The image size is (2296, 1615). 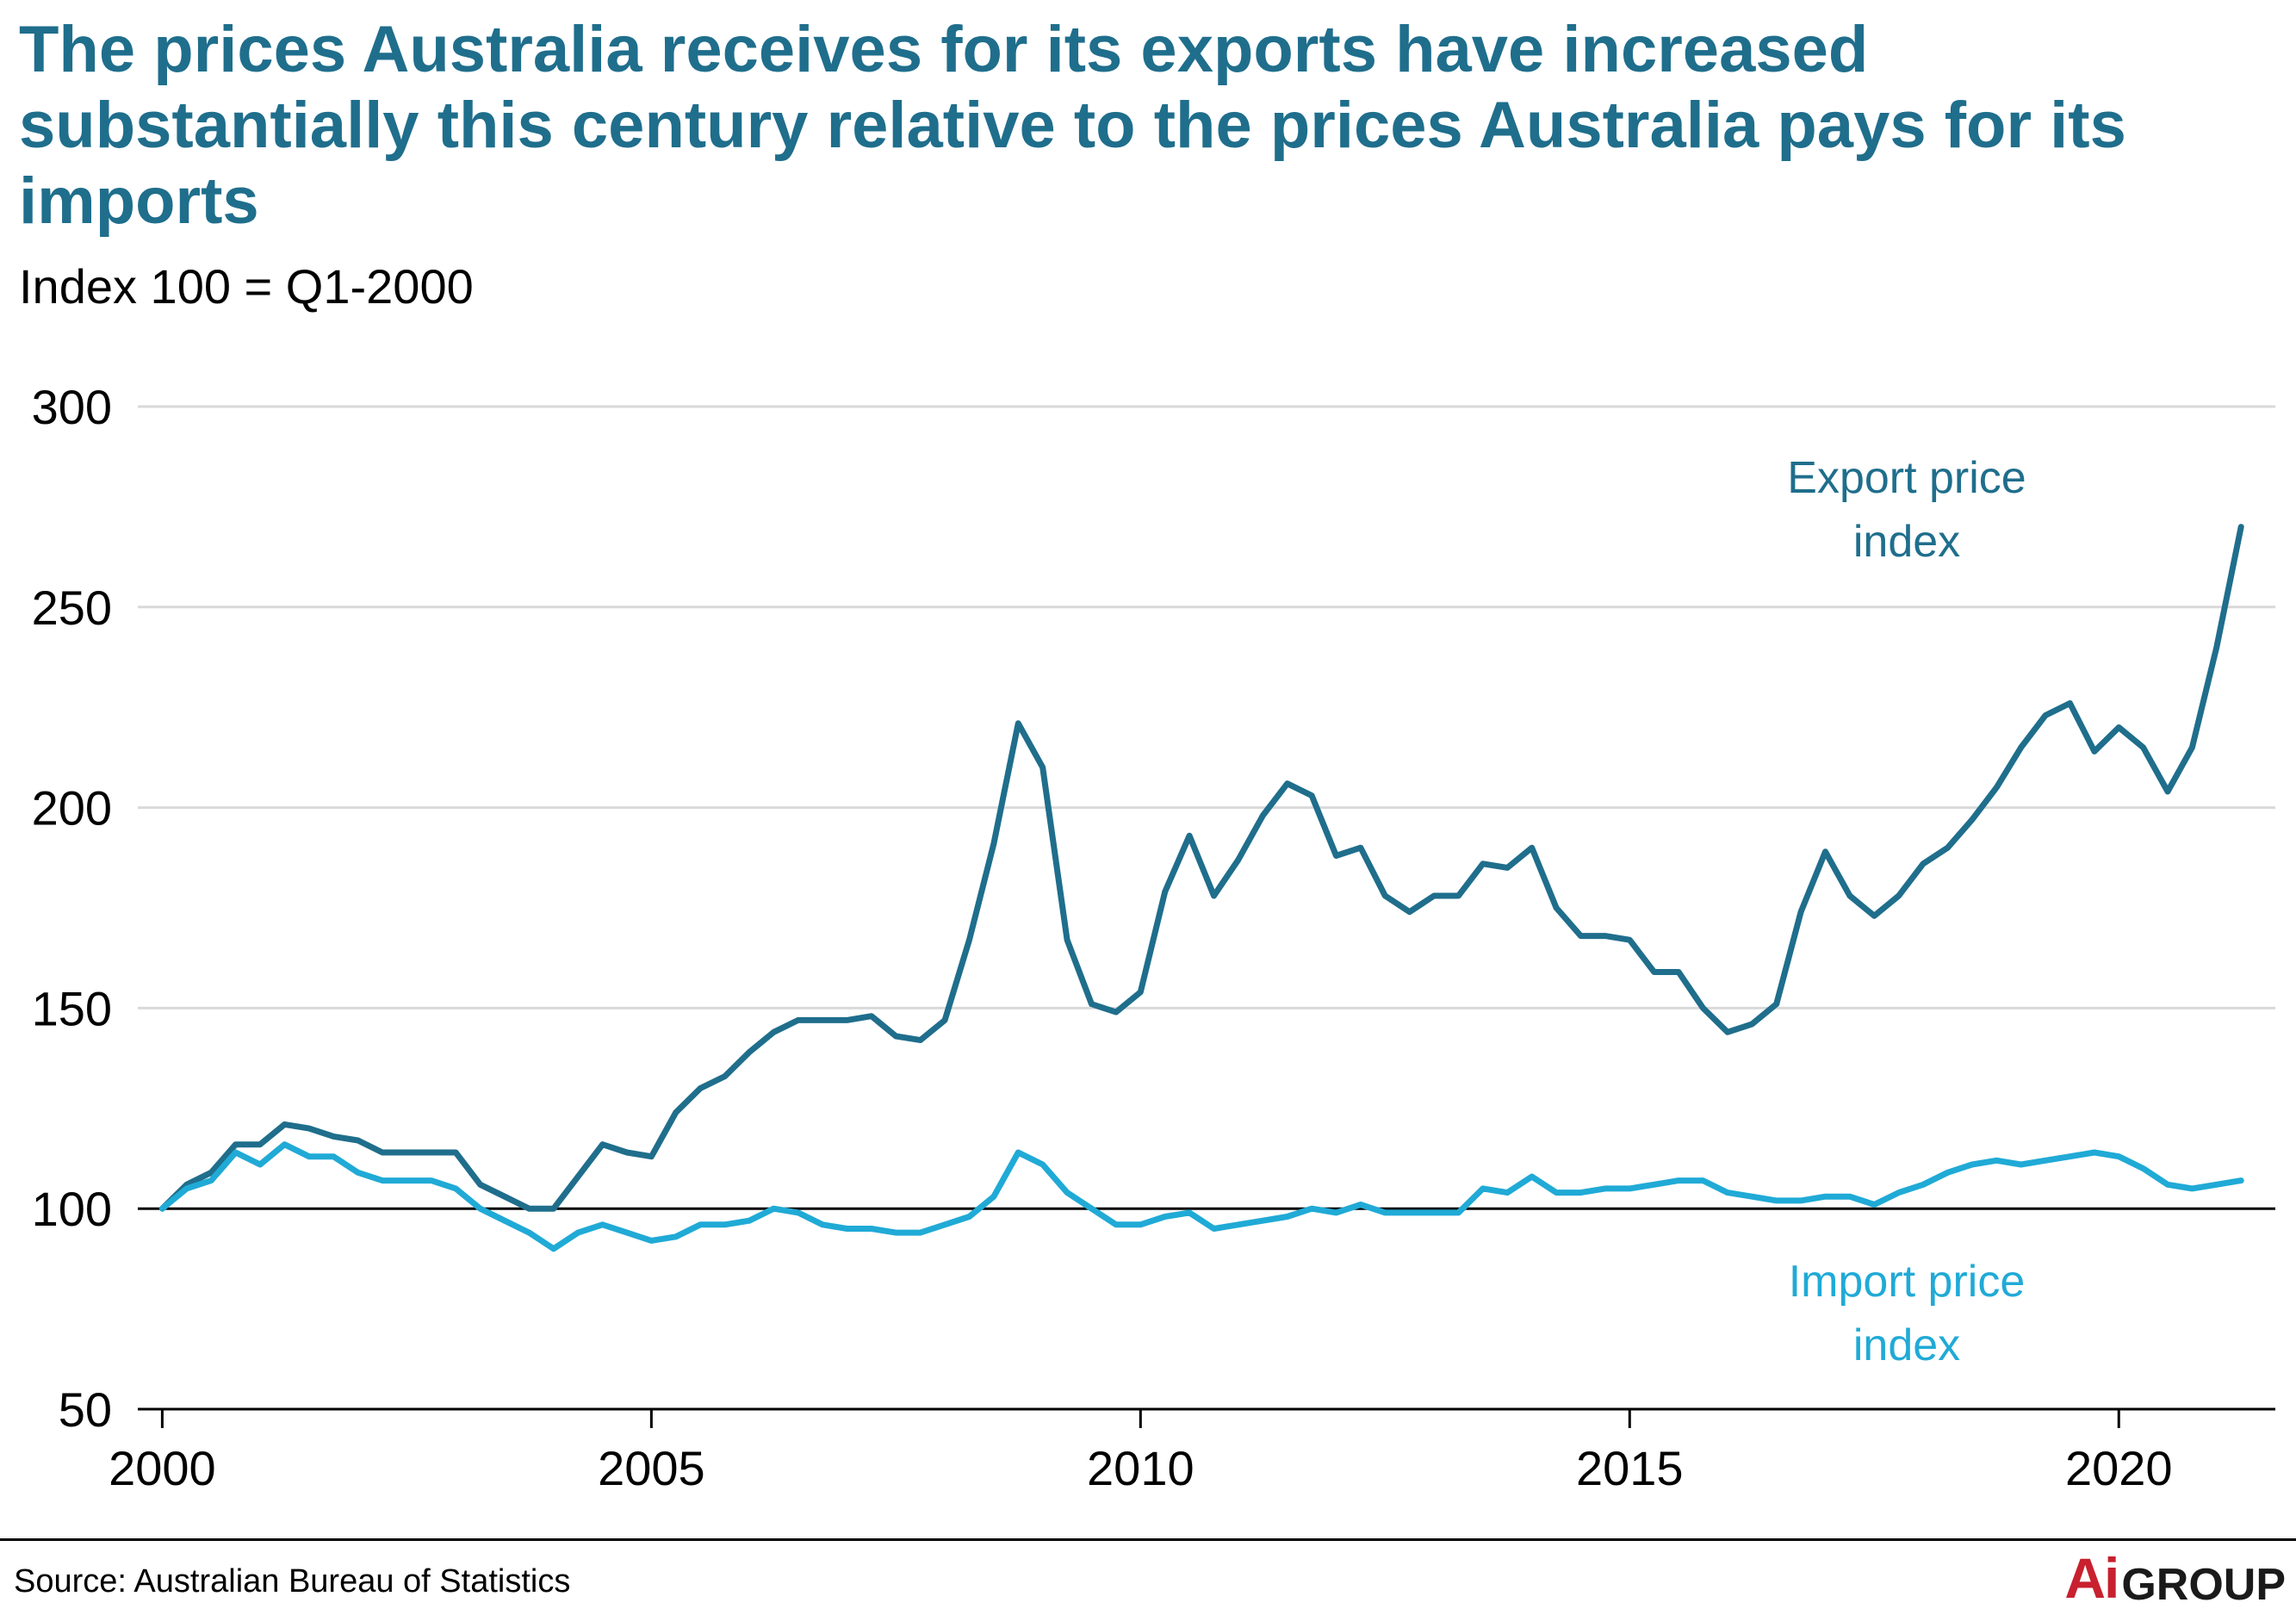 What do you see at coordinates (72, 407) in the screenshot?
I see `y-tick-label-300: 300` at bounding box center [72, 407].